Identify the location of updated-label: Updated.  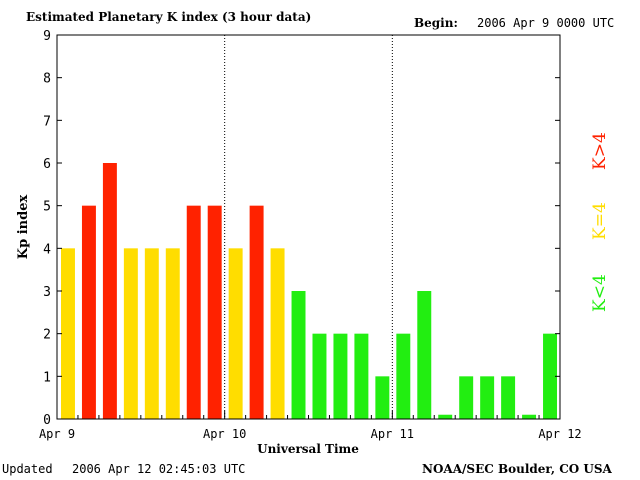
(27, 469).